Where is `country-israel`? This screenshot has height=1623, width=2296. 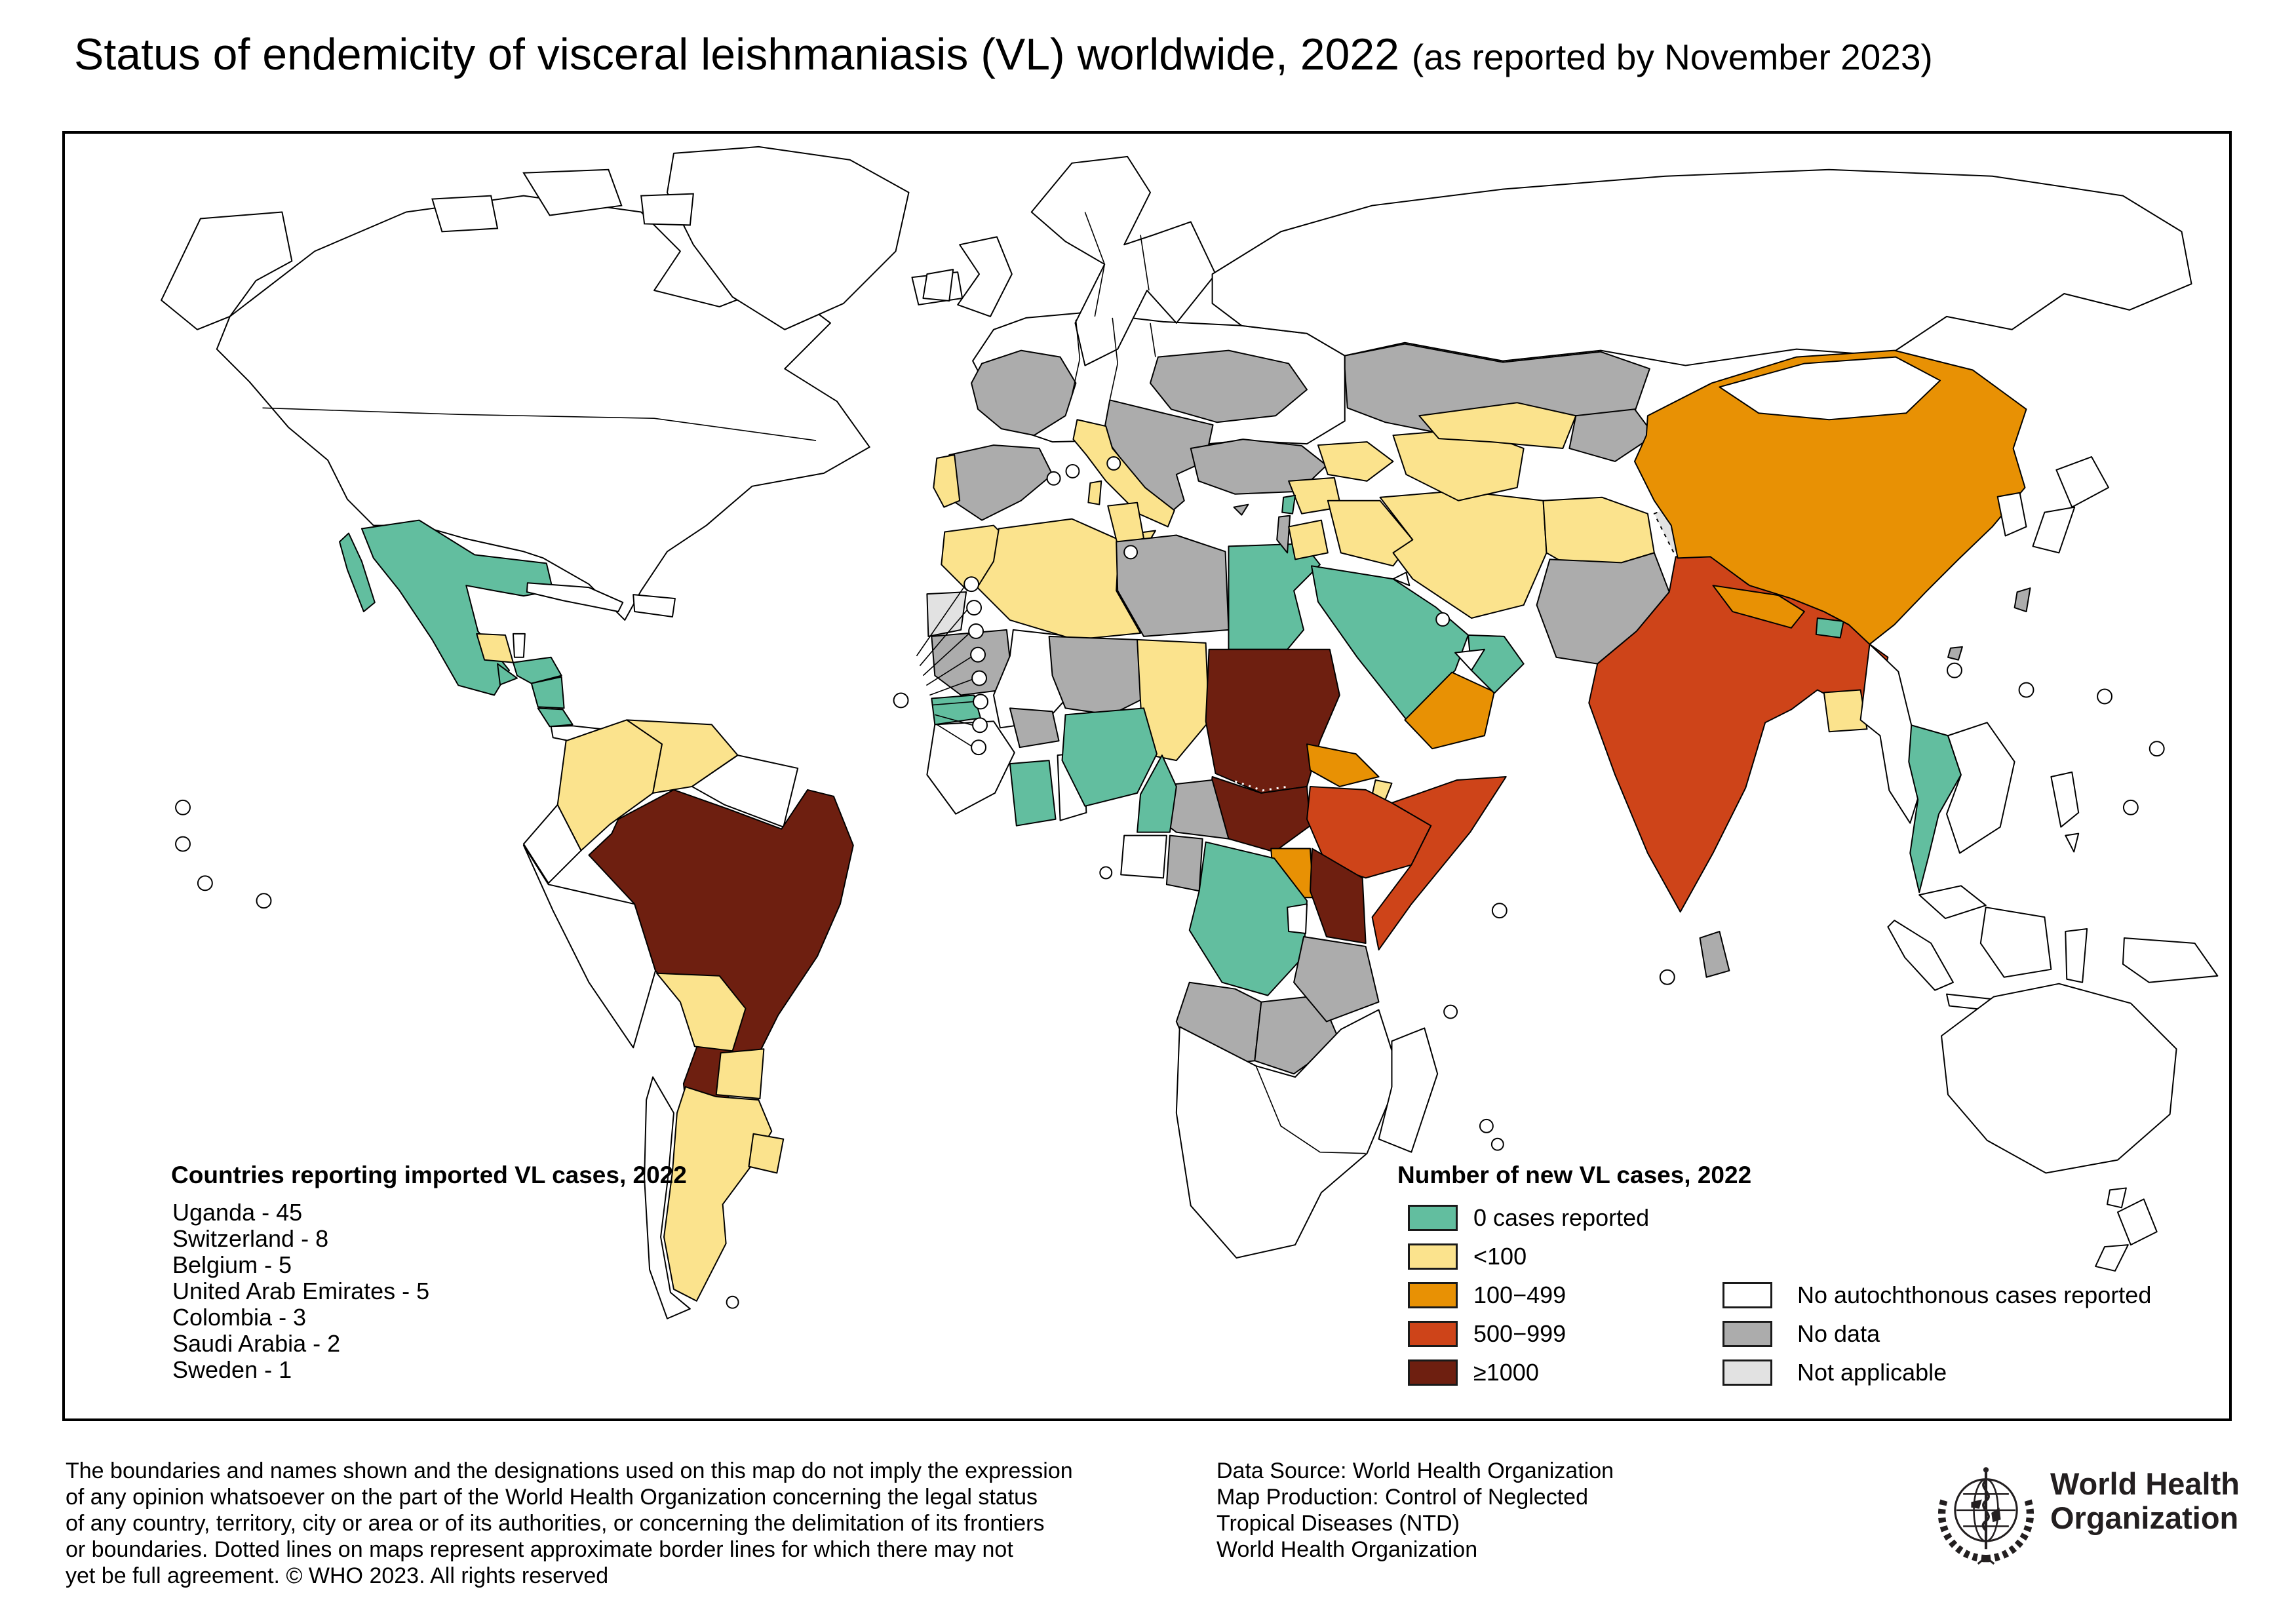 country-israel is located at coordinates (1283, 534).